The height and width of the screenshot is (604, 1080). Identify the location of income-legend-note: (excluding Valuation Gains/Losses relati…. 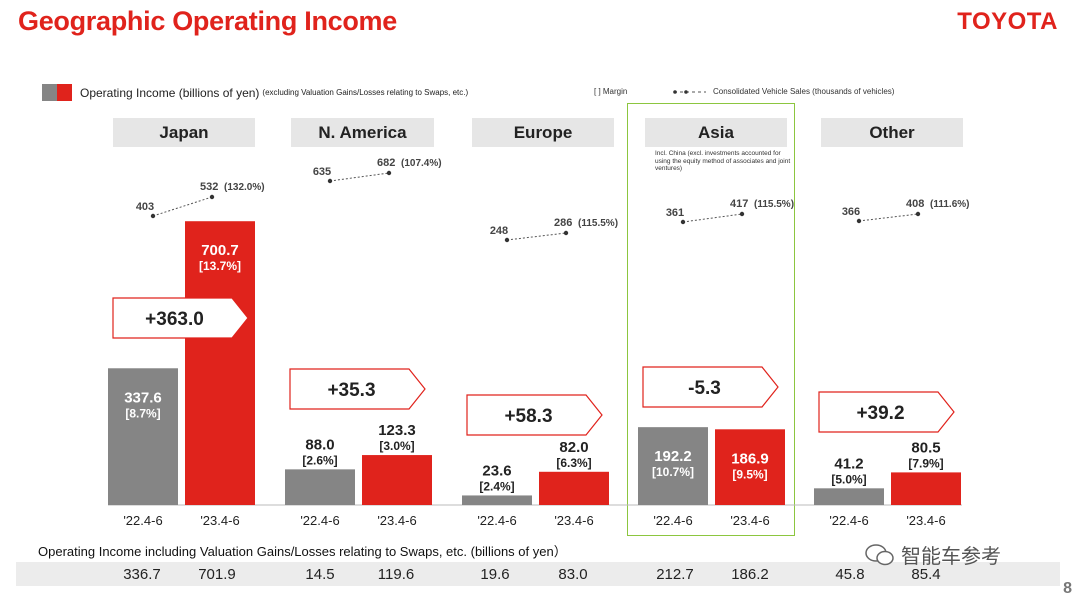
(365, 92).